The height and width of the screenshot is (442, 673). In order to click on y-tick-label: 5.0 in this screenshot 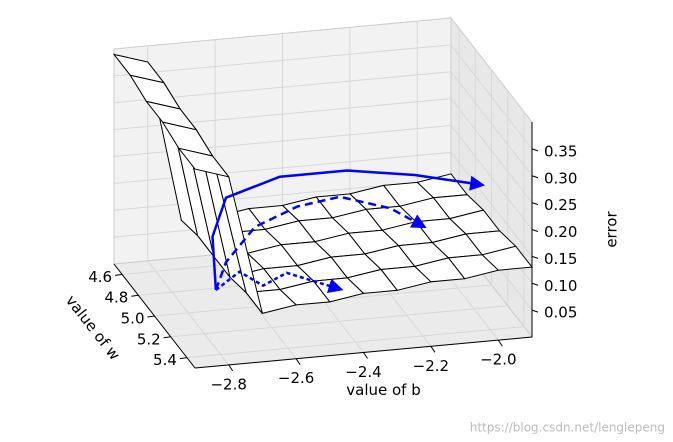, I will do `click(133, 319)`.